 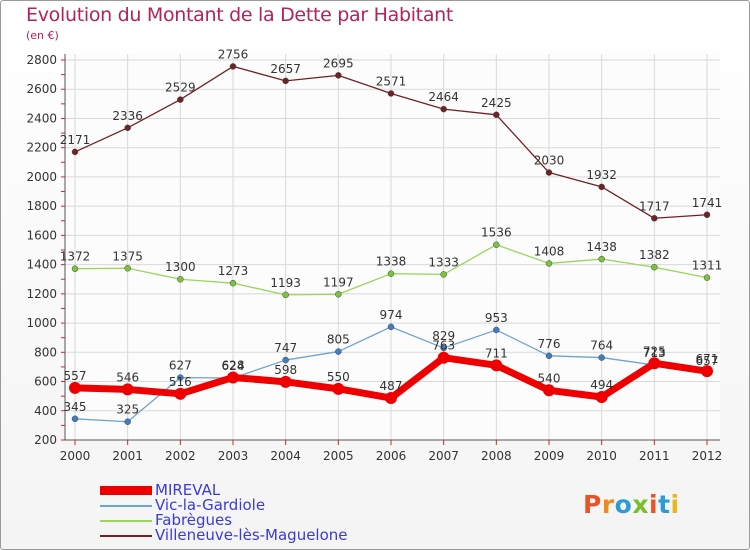 I want to click on legend-swatch-fabregues, so click(x=126, y=520).